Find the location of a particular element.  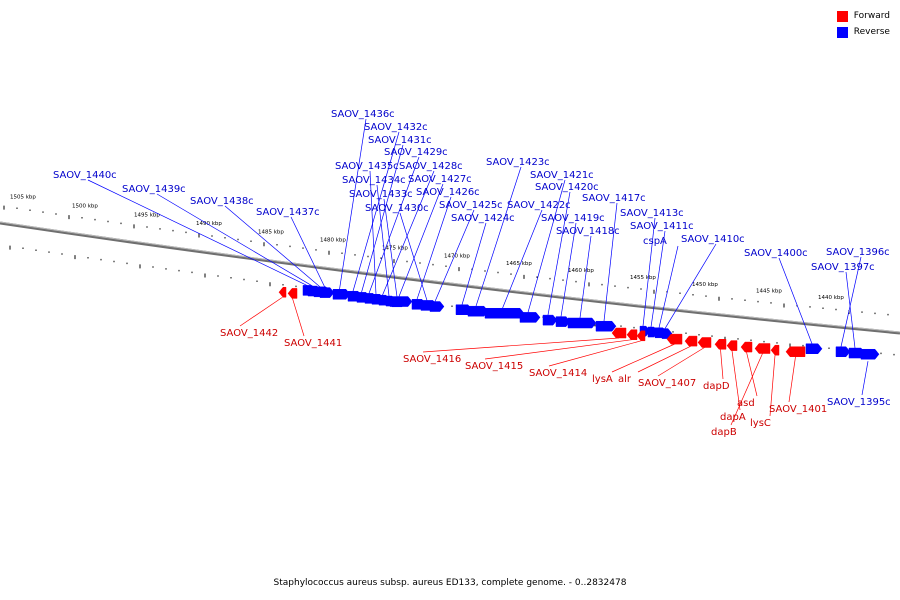

forward-gene-asd is located at coordinates (746, 347).